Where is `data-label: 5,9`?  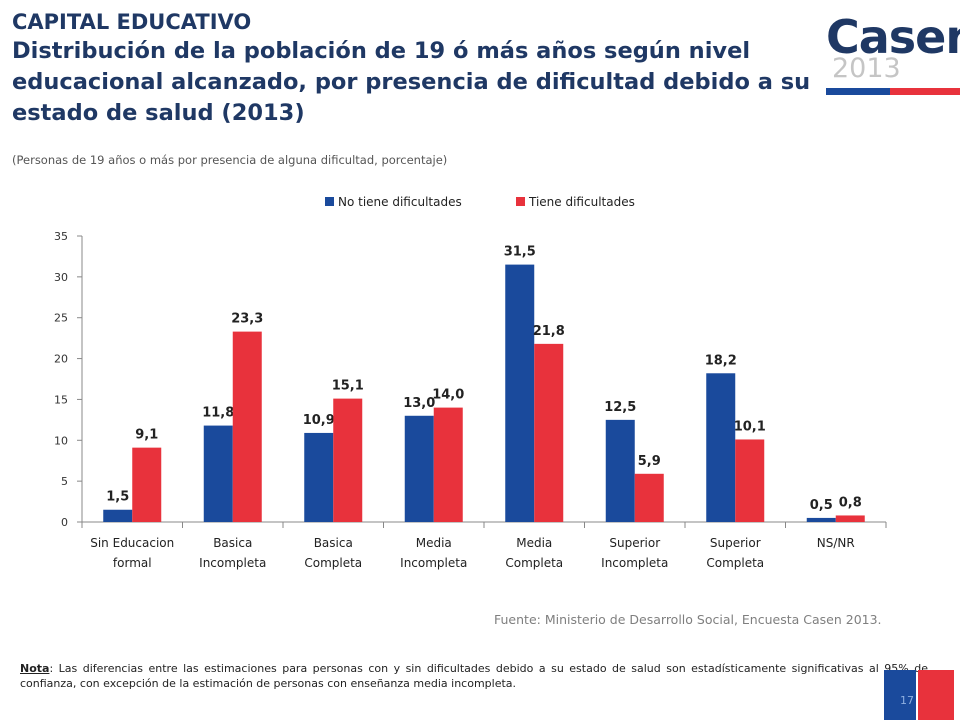 data-label: 5,9 is located at coordinates (649, 461).